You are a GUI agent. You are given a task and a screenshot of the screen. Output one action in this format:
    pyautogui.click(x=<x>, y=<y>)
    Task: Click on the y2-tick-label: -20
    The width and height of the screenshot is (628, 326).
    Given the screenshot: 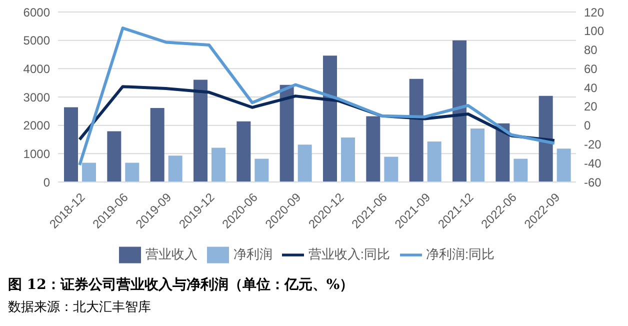 What is the action you would take?
    pyautogui.click(x=593, y=144)
    